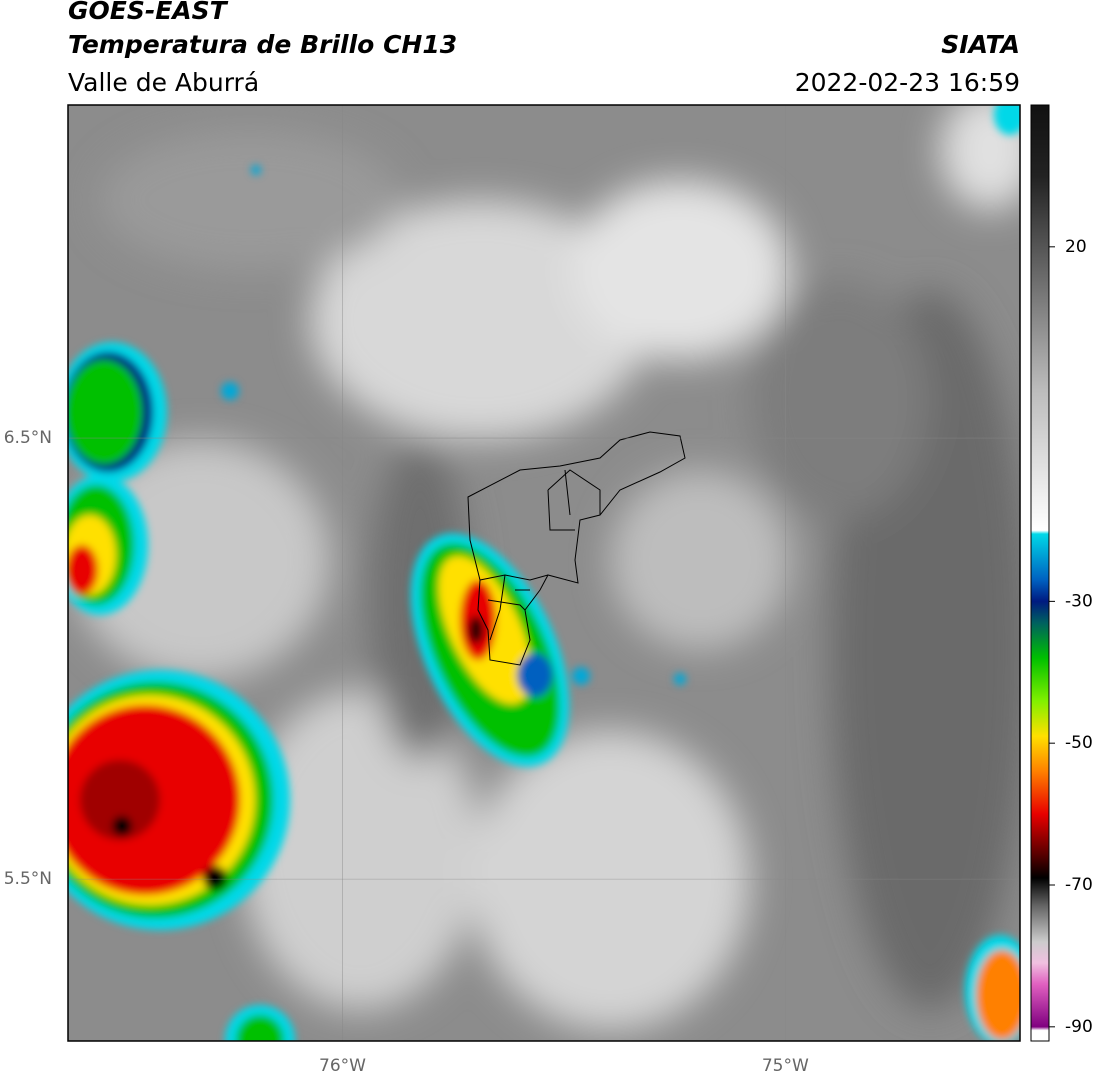  I want to click on colorbar-tick-label: -30, so click(1079, 601).